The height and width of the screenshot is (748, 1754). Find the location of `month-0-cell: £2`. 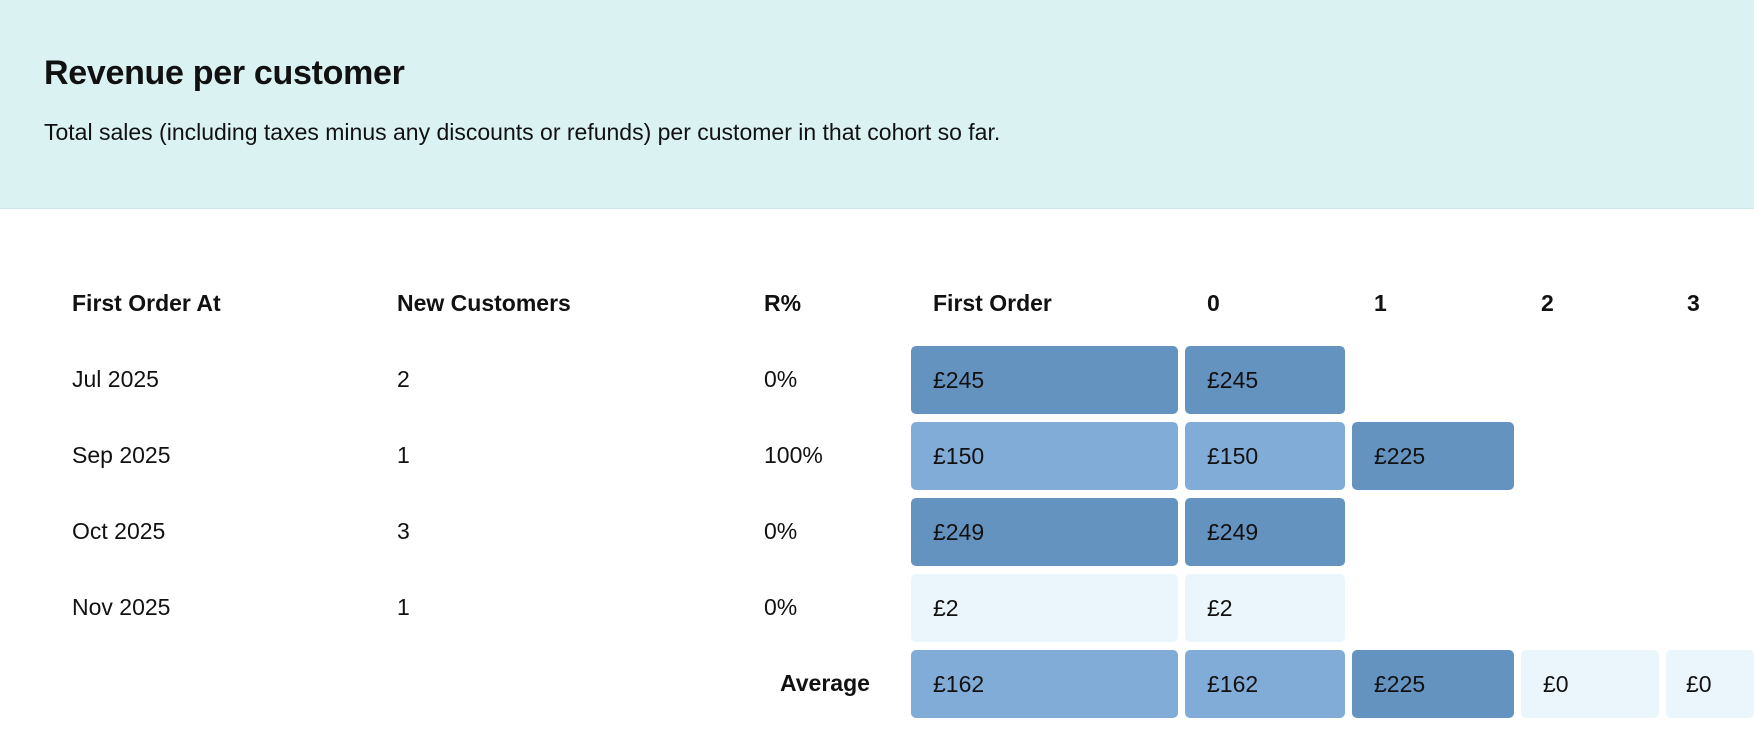

month-0-cell: £2 is located at coordinates (1265, 608).